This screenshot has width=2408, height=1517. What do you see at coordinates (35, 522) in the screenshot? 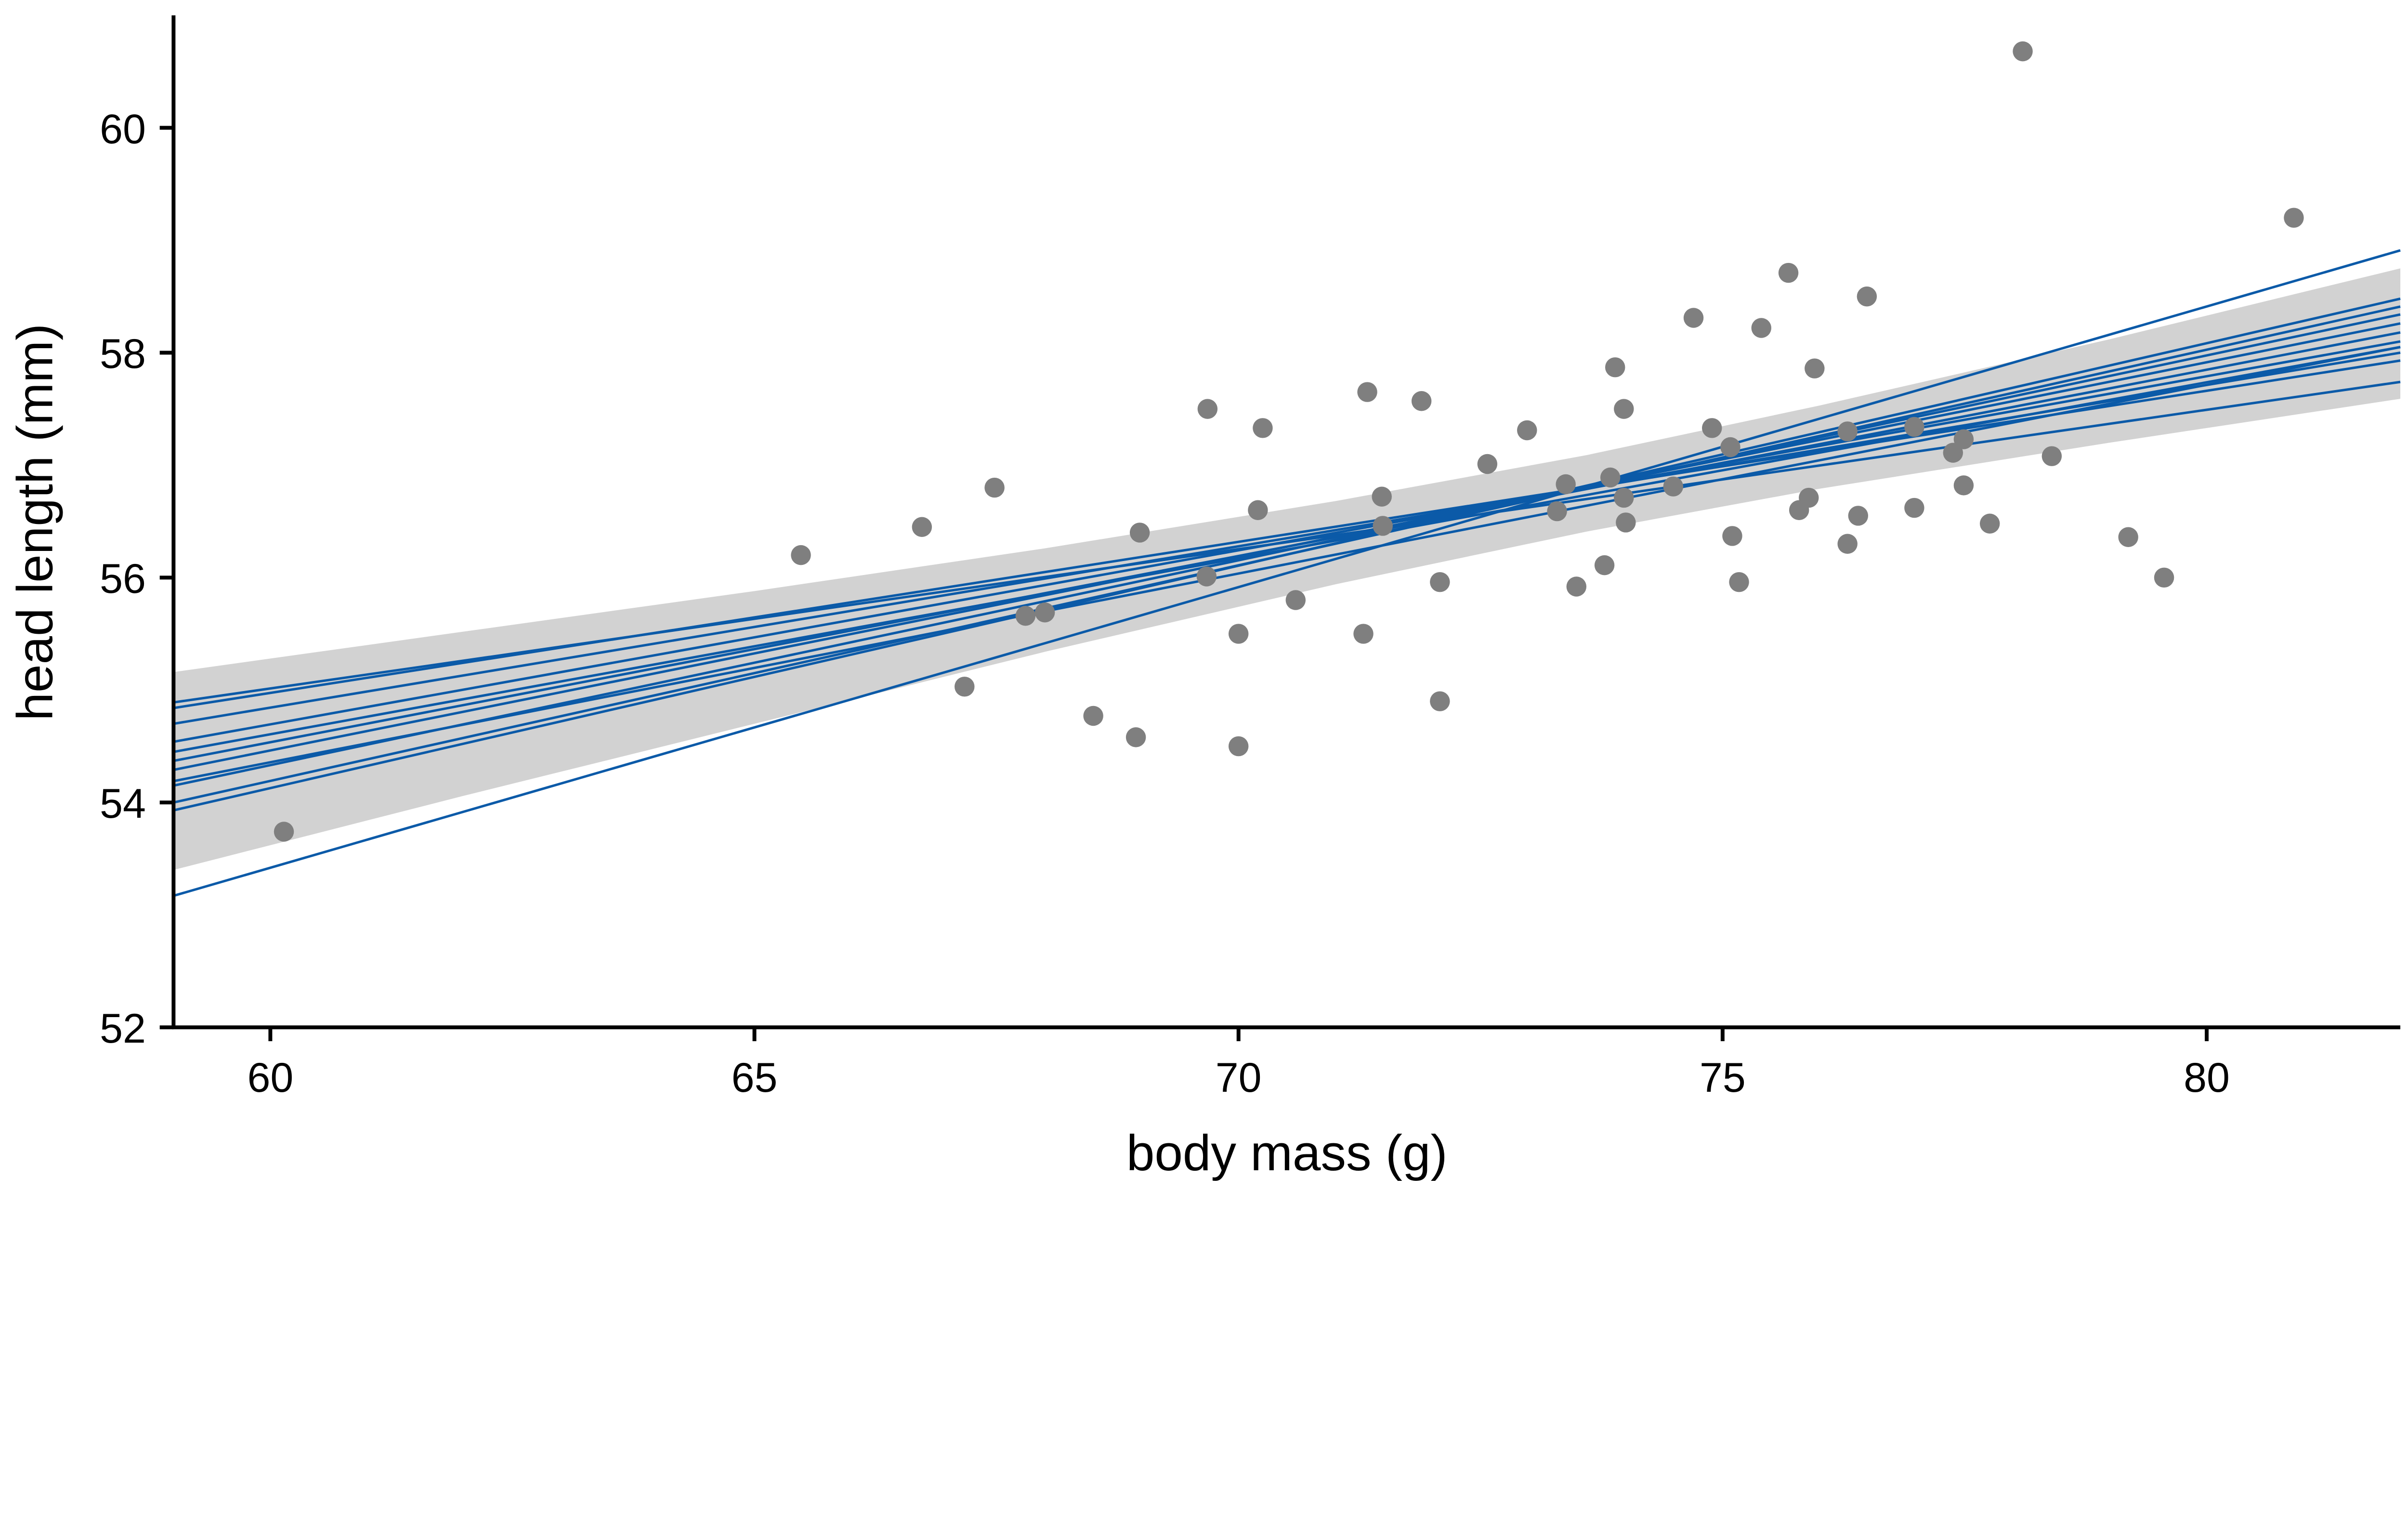
I see `y-axis-label: head length (mm)` at bounding box center [35, 522].